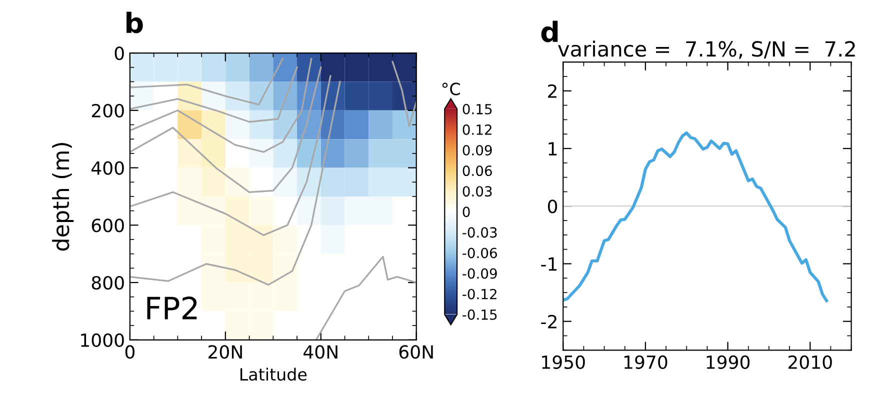  What do you see at coordinates (108, 225) in the screenshot?
I see `y-tick-label: 600` at bounding box center [108, 225].